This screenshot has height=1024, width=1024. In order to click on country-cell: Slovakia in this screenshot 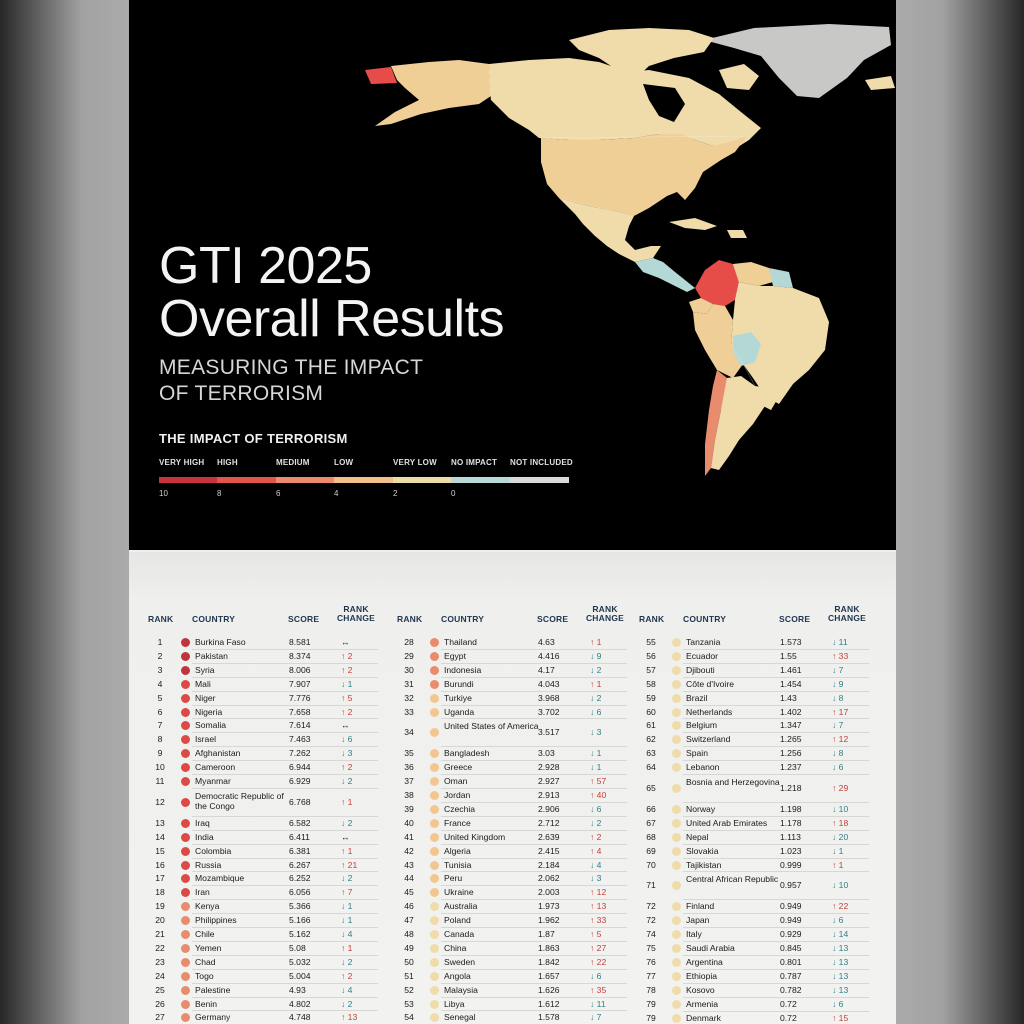, I will do `click(702, 850)`.